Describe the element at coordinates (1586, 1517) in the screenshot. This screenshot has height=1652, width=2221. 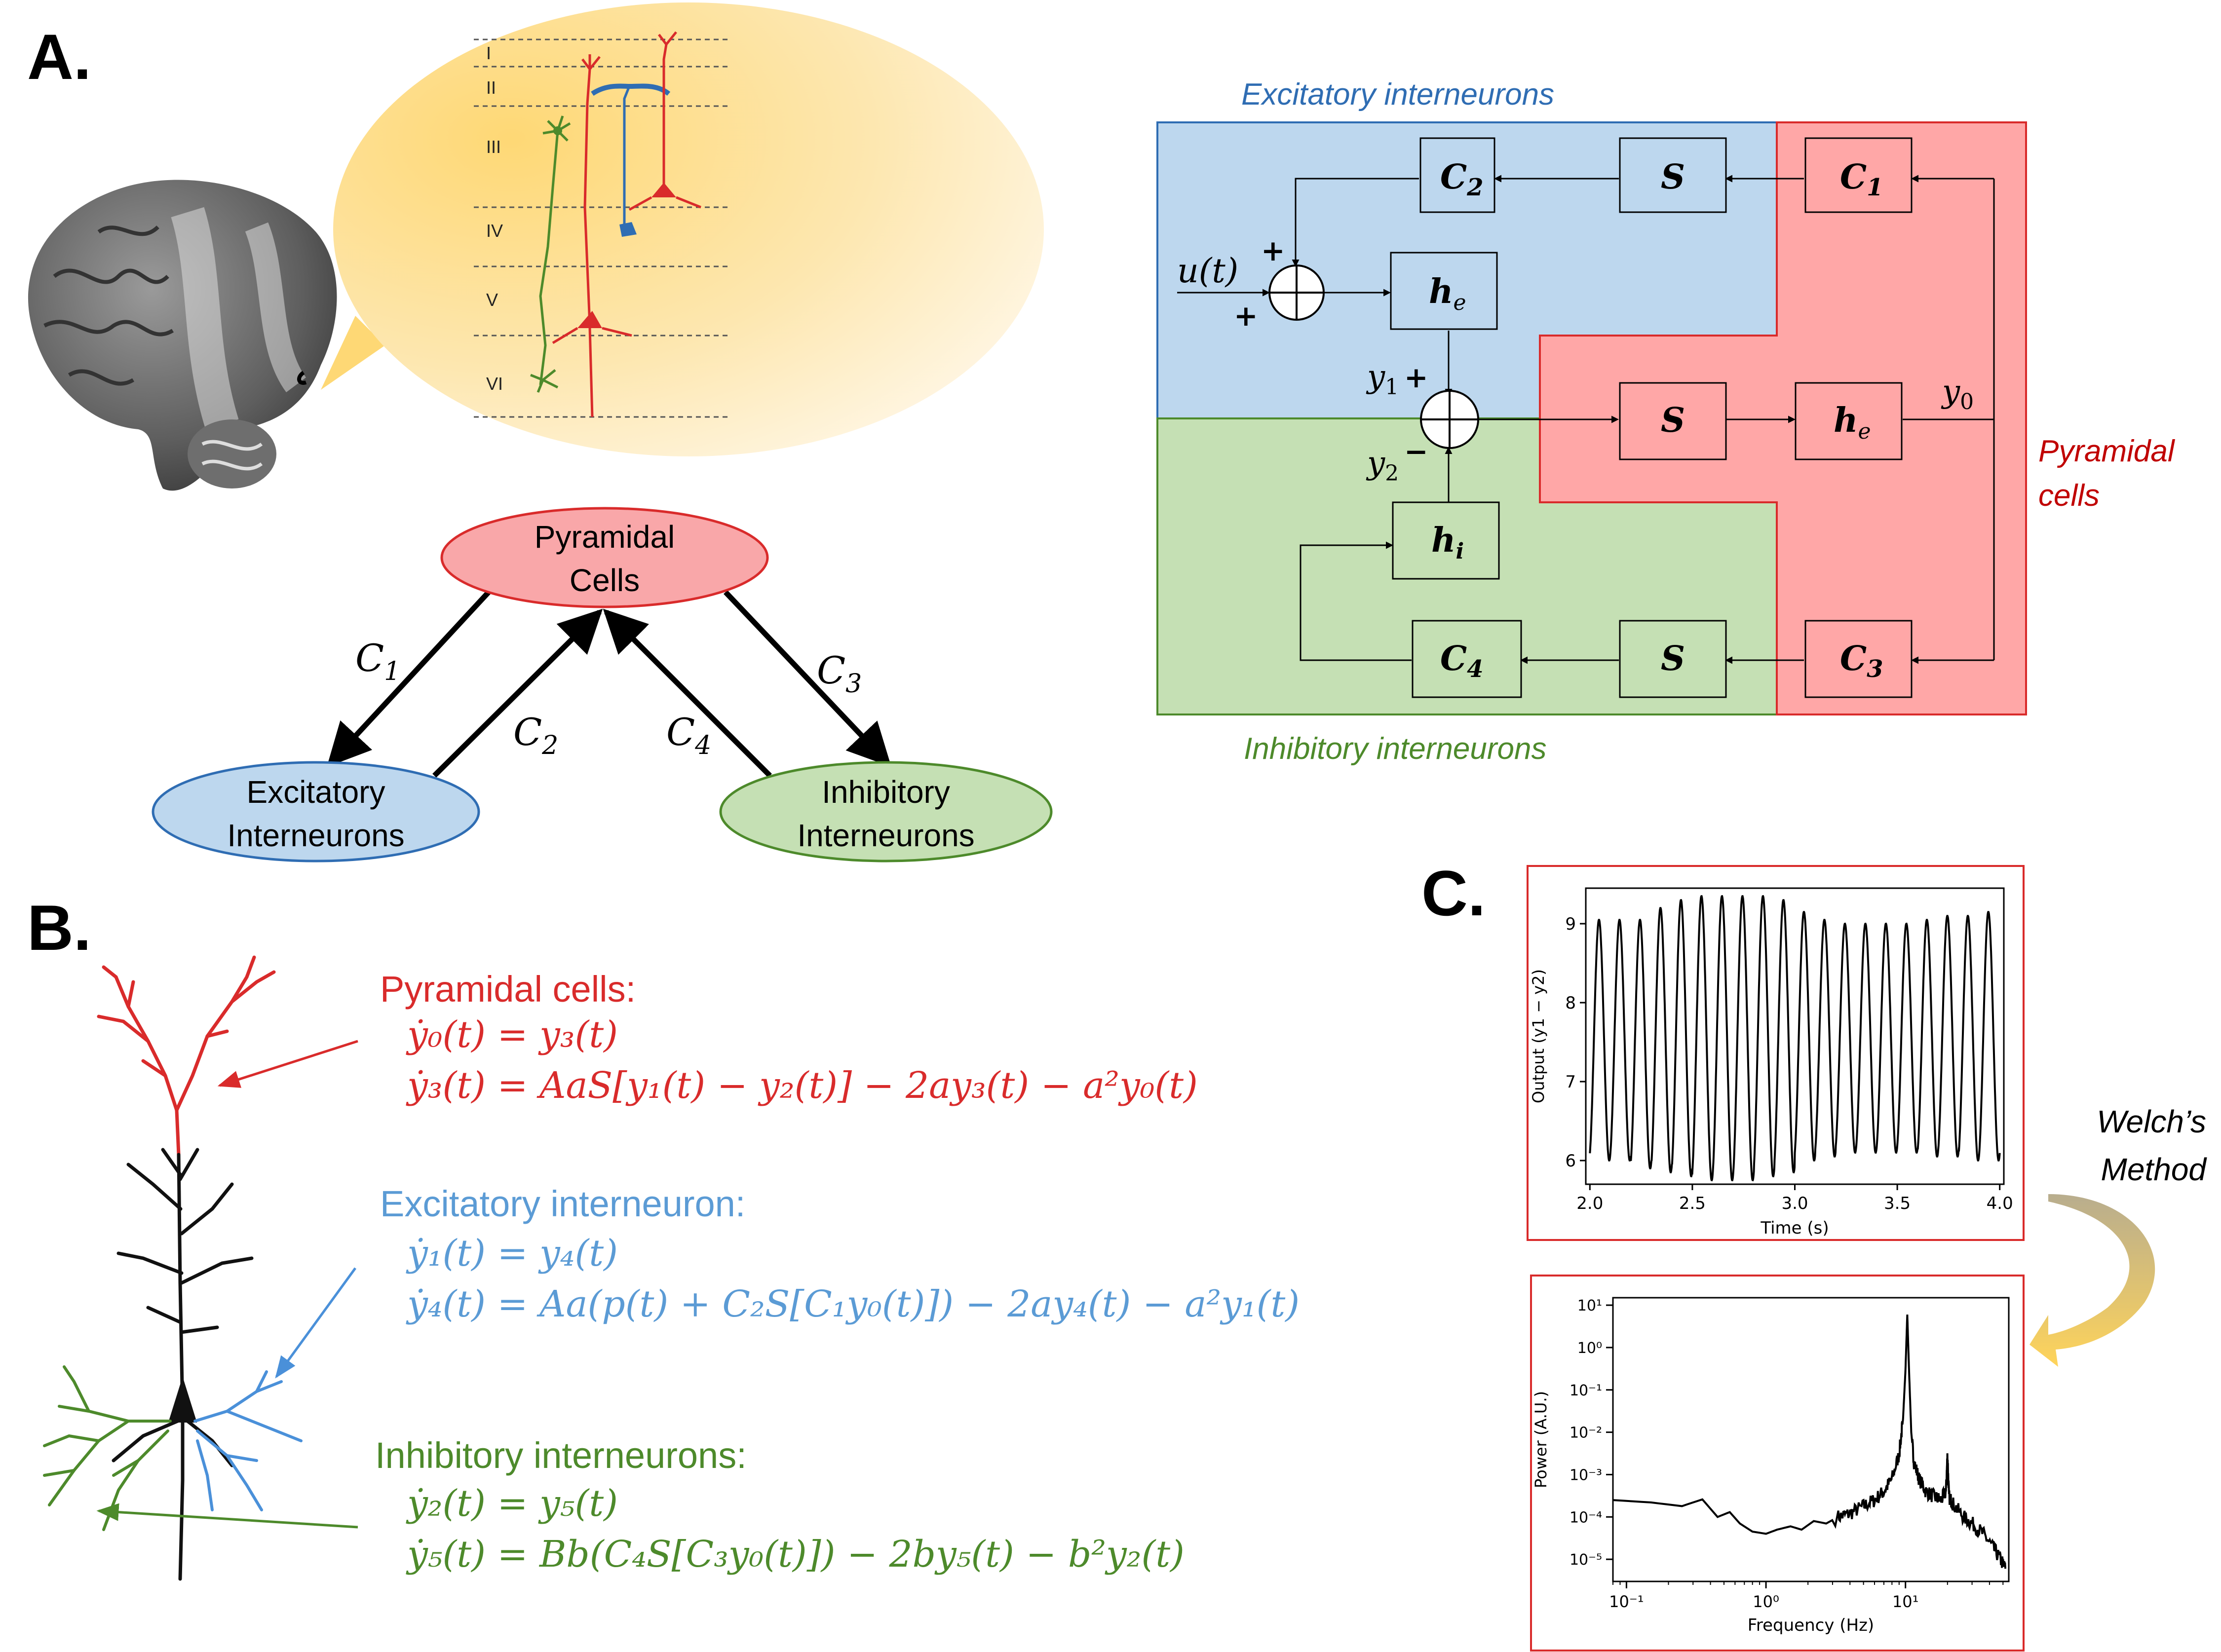
I see `psd-y-tick-label: 10⁻⁴` at that location.